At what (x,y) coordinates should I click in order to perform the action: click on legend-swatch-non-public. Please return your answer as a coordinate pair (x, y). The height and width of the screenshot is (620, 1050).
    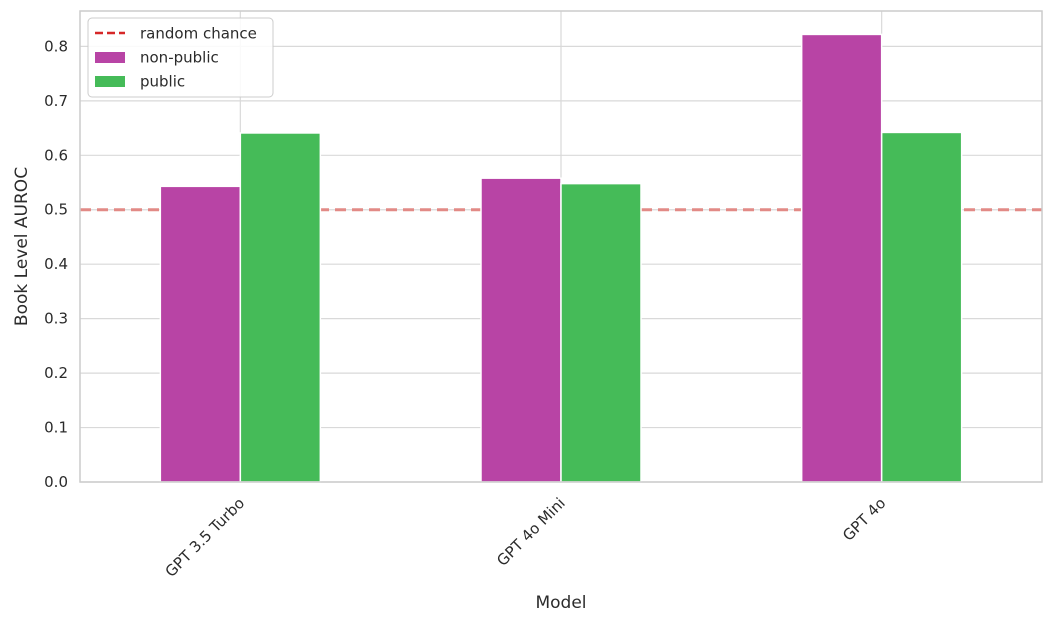
    Looking at the image, I should click on (110, 57).